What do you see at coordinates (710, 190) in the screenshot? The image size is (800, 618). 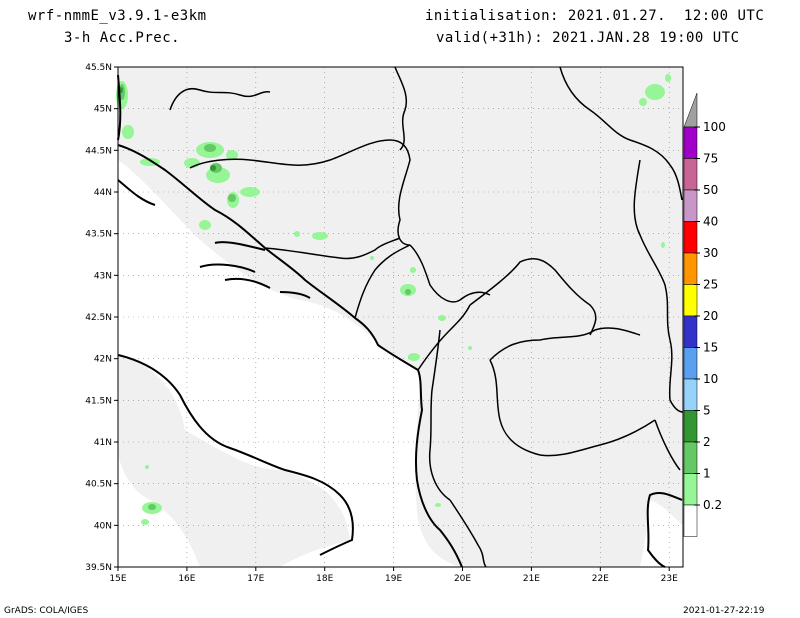 I see `legend-label: 50` at bounding box center [710, 190].